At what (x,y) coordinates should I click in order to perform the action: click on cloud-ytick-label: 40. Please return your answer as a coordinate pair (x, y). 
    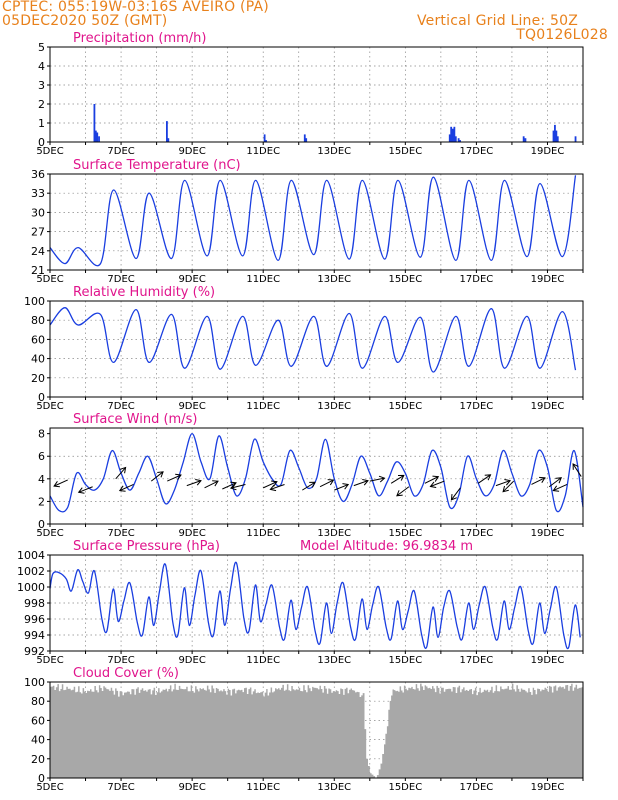
    Looking at the image, I should click on (38, 740).